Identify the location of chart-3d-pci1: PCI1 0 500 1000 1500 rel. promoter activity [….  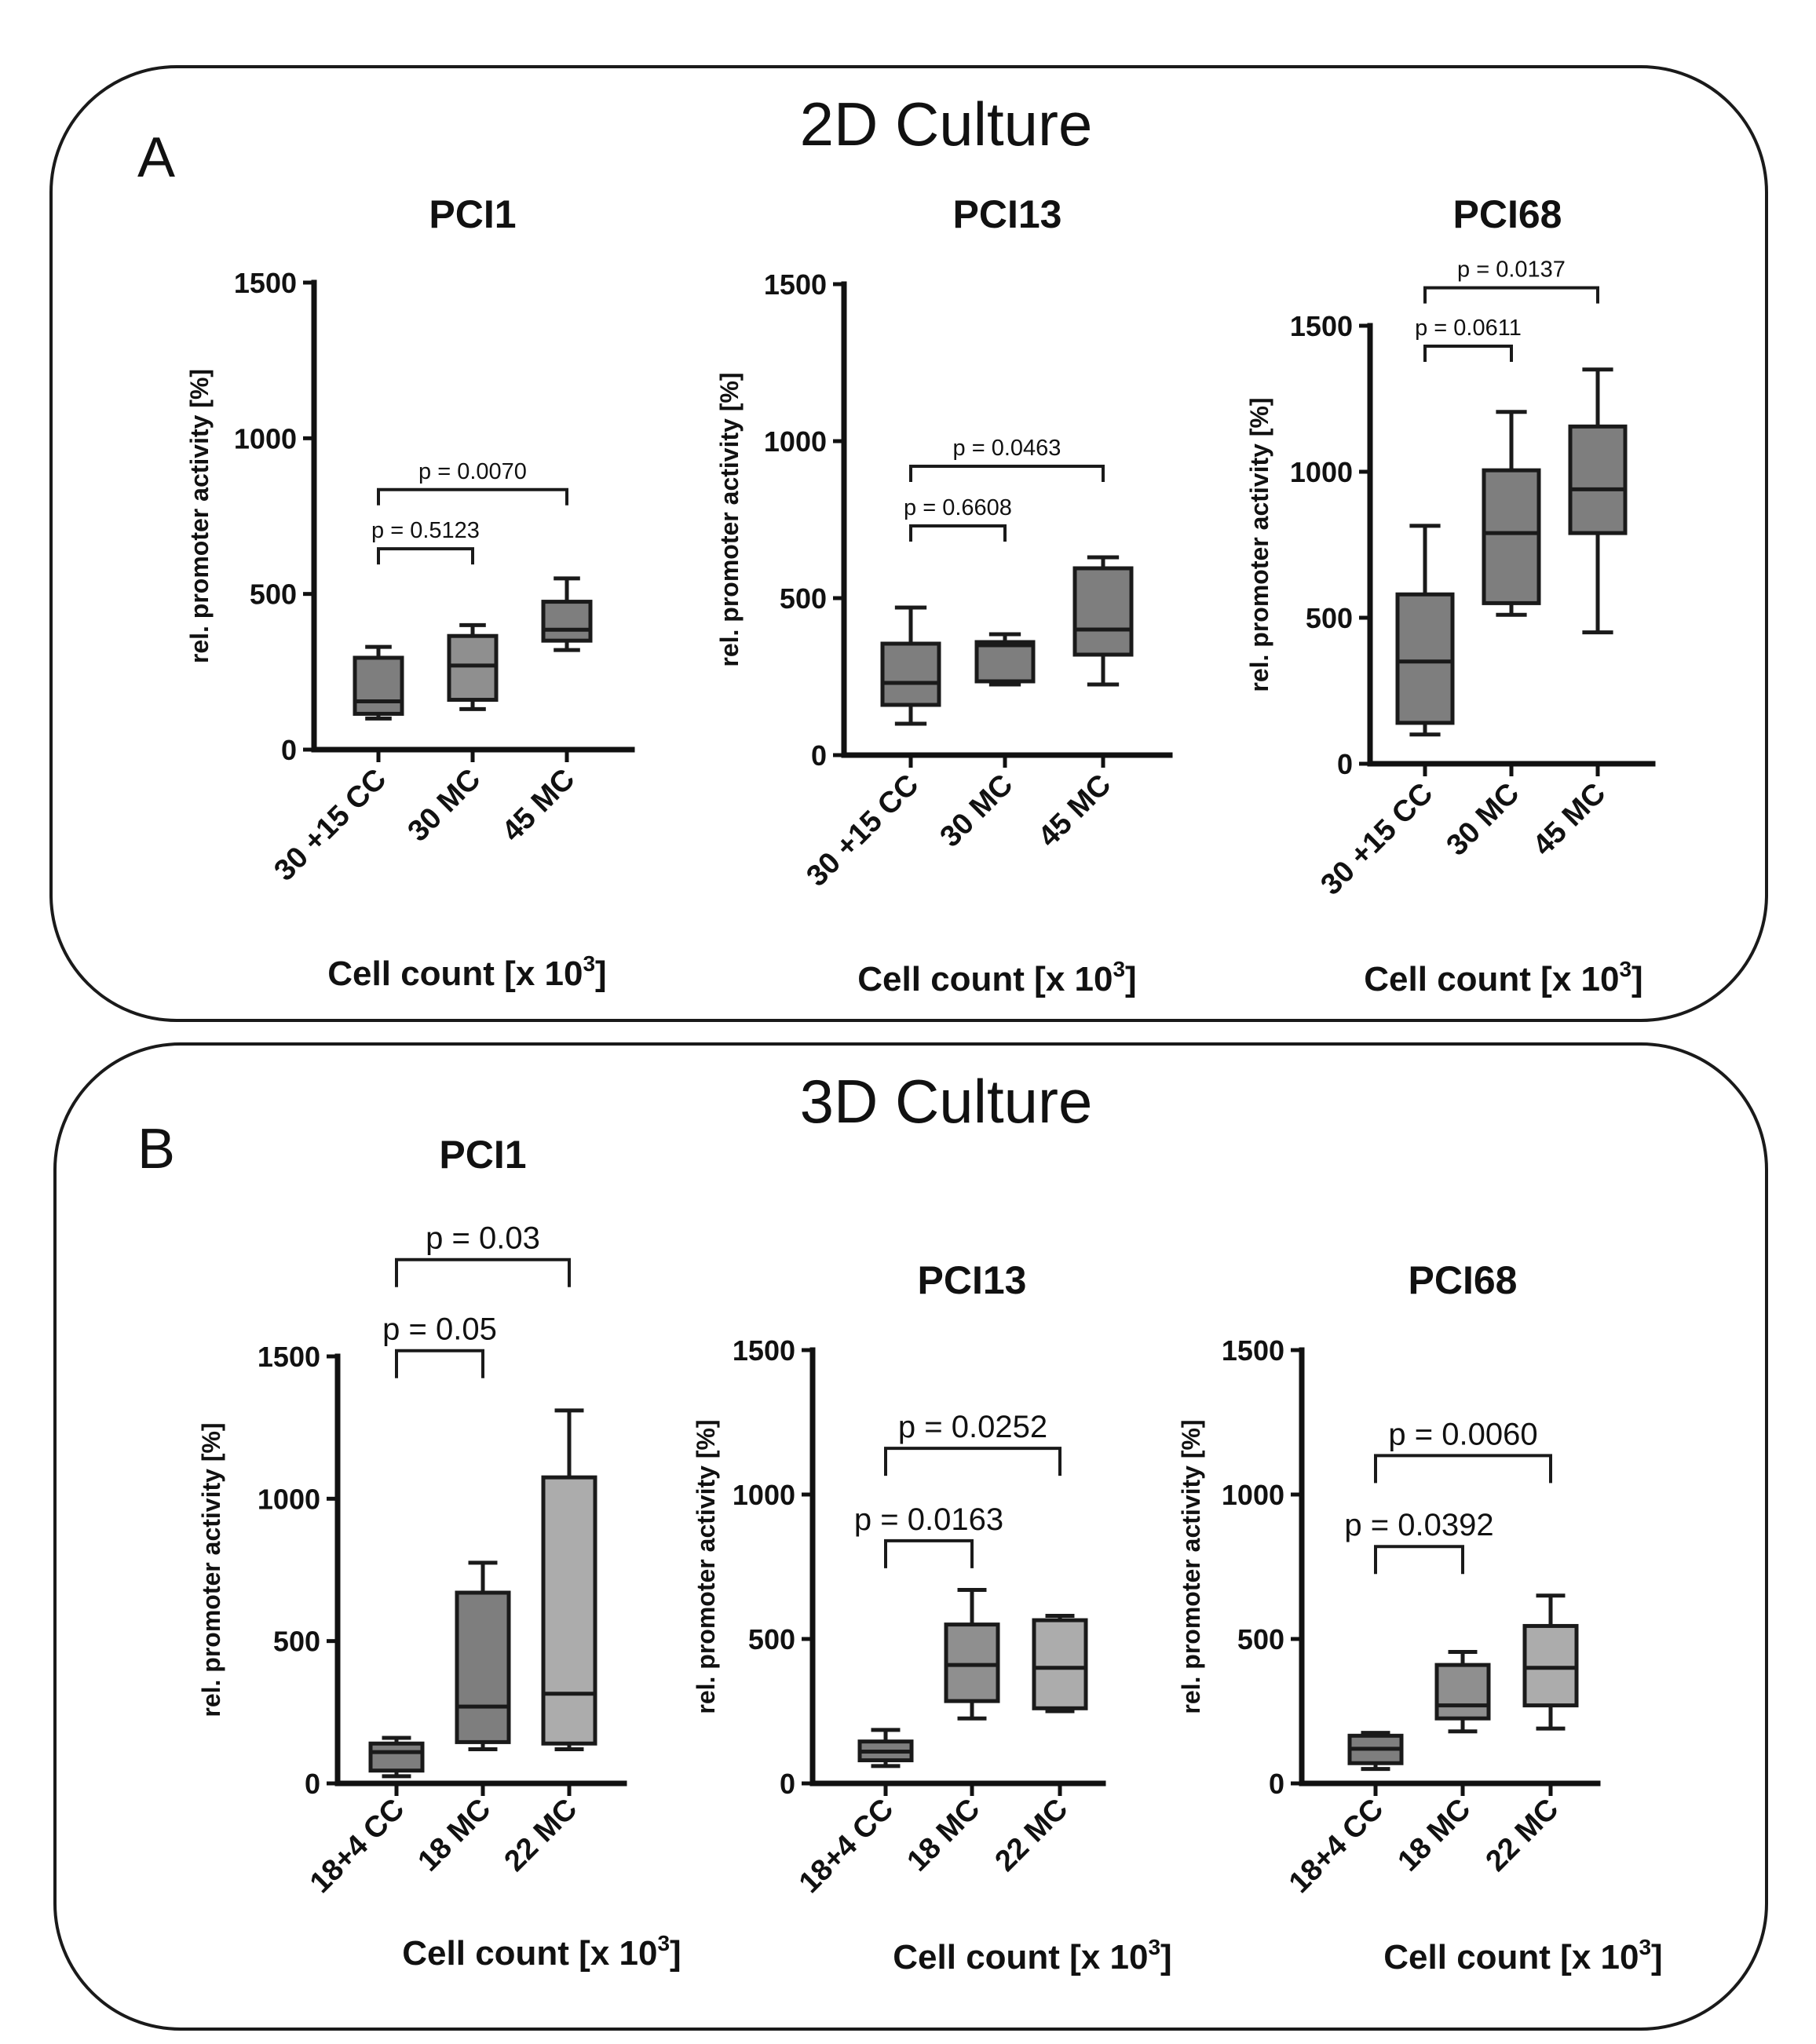
(439, 1553).